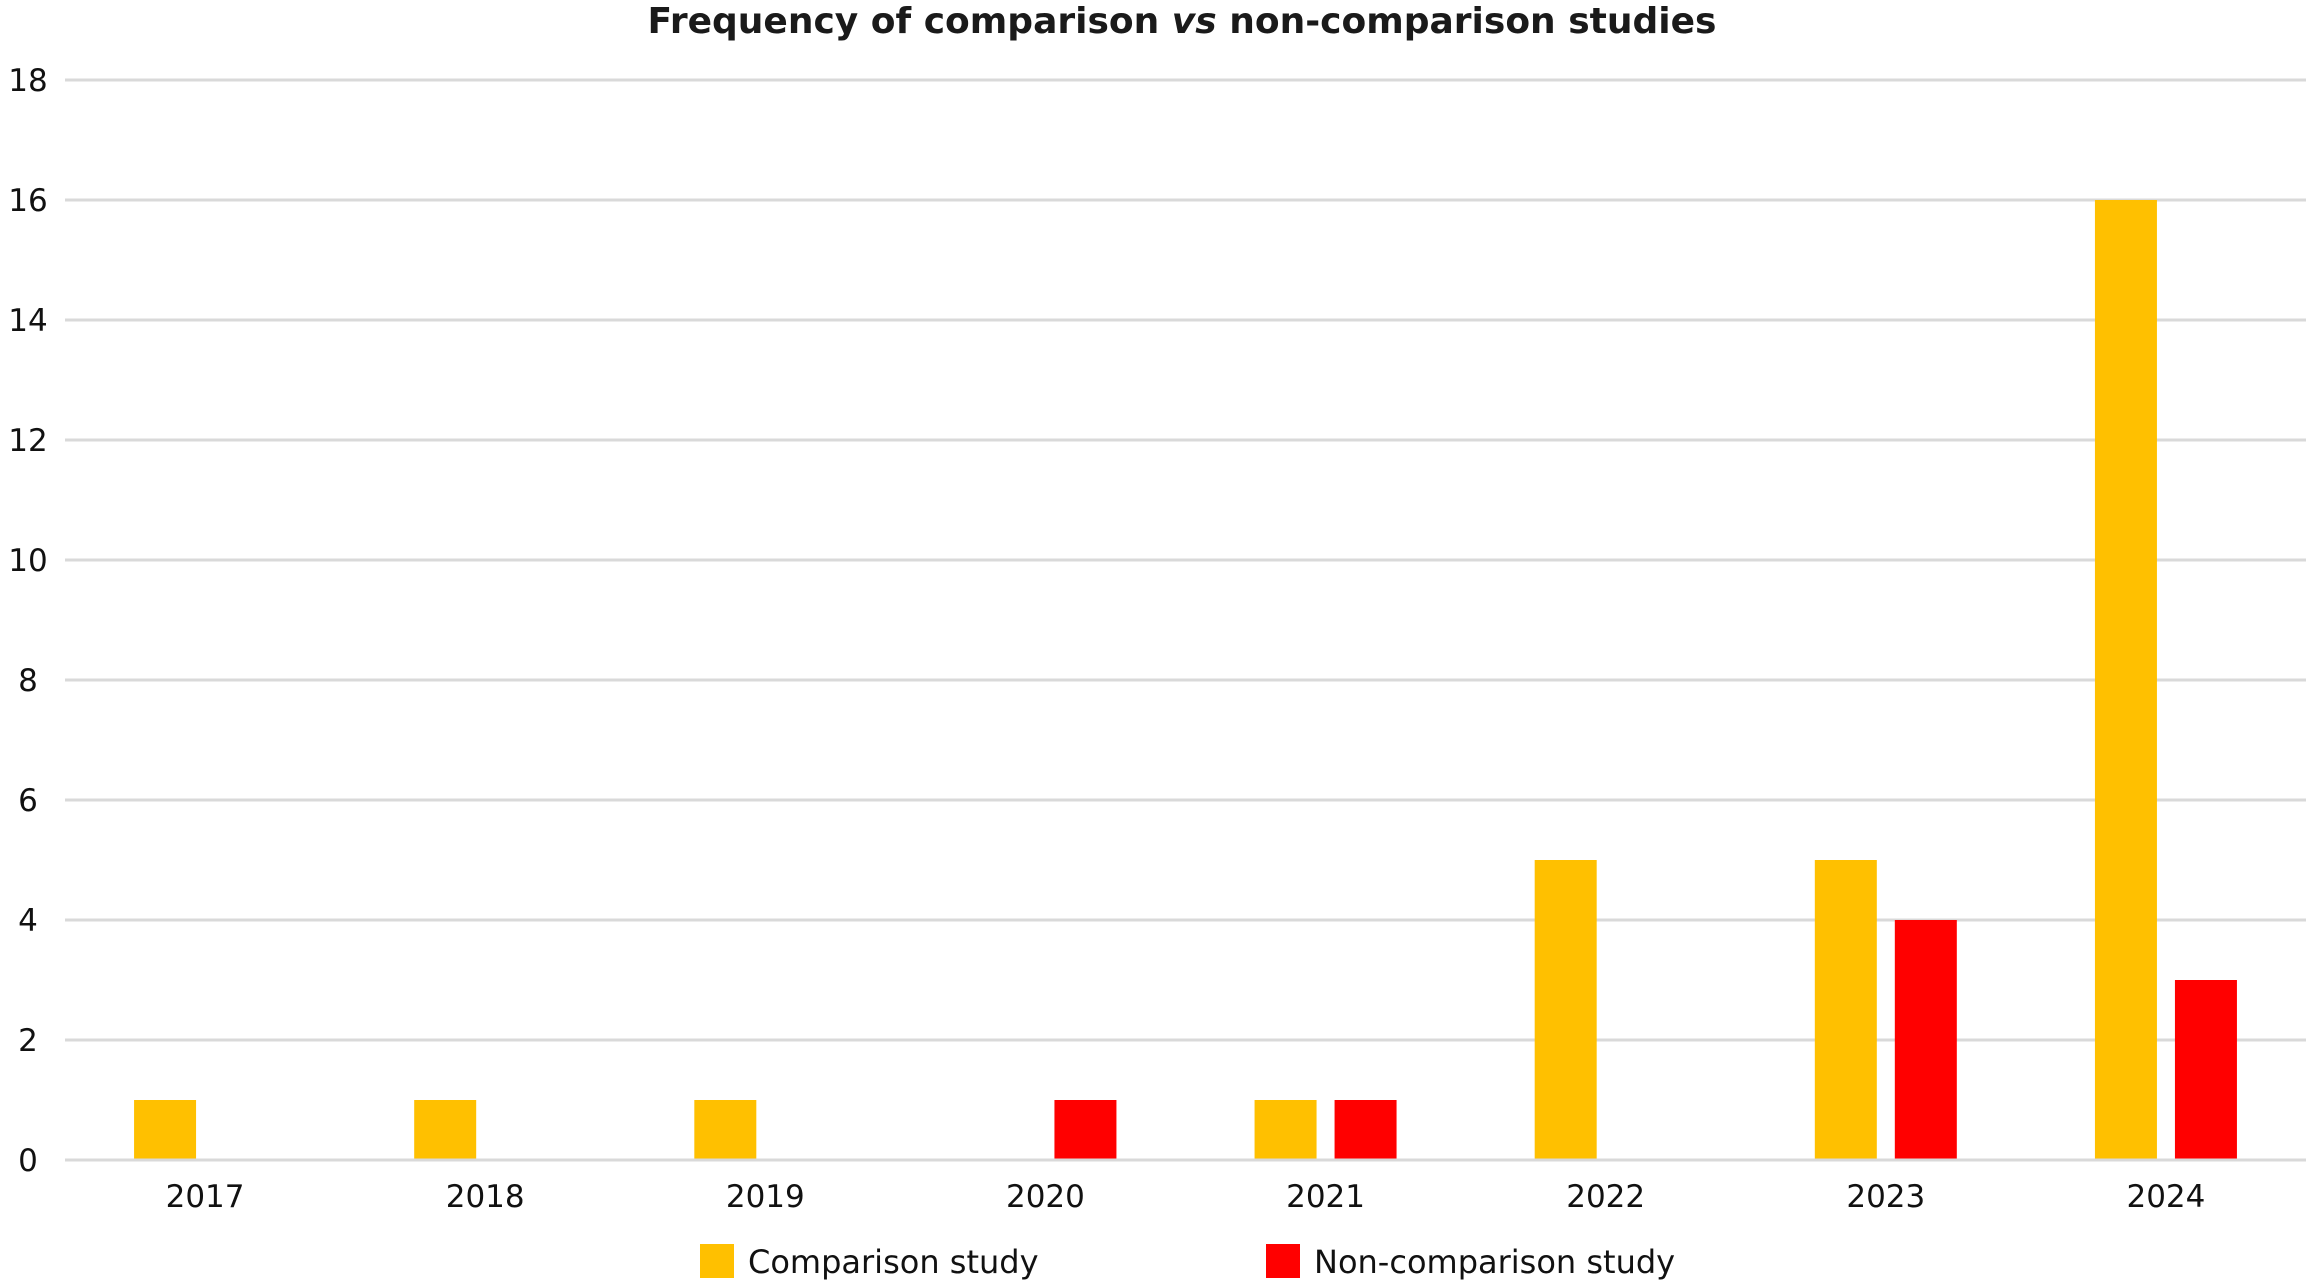  Describe the element at coordinates (1186, 1197) in the screenshot. I see `x-axis-ticks: 2017 2018 2019 2020 2021 2022 2023 2024` at that location.